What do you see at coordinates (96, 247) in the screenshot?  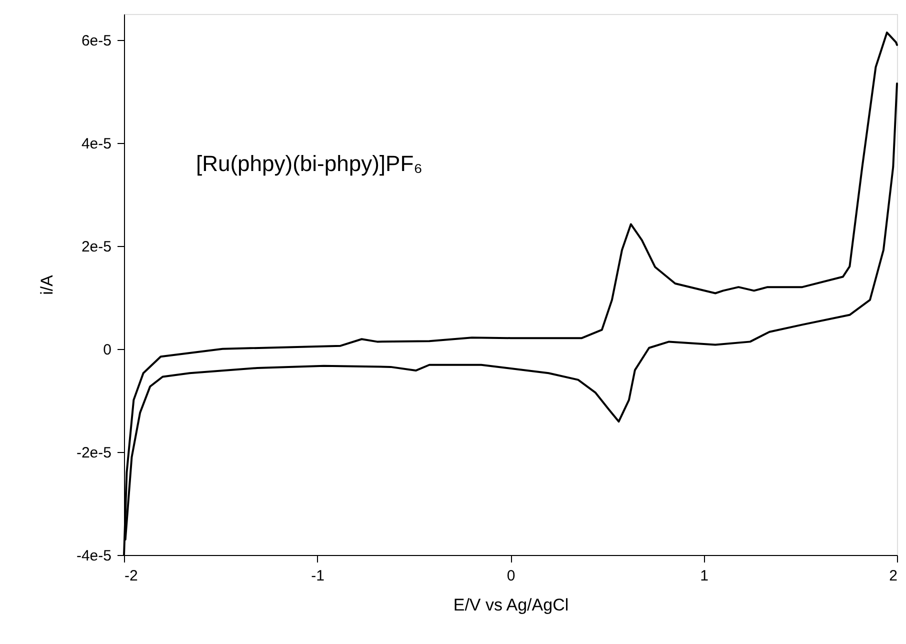 I see `y-tick-label: 2e-5` at bounding box center [96, 247].